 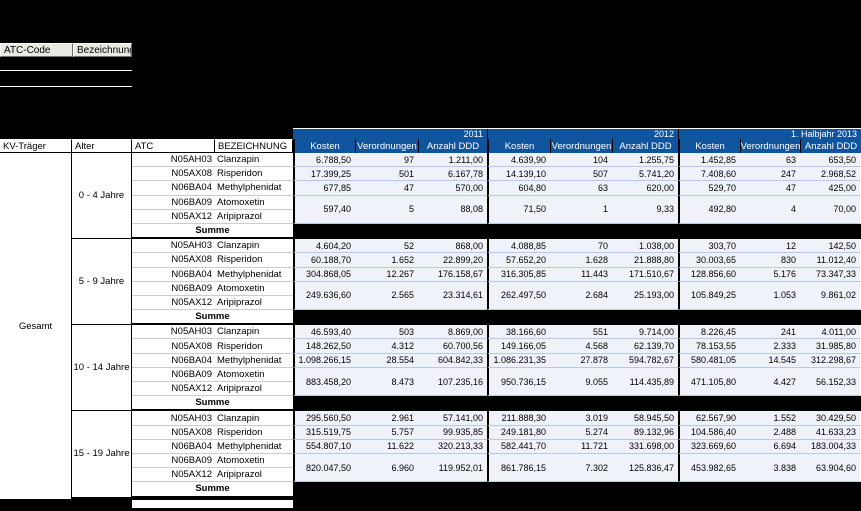 What do you see at coordinates (769, 134) in the screenshot?
I see `year-header-cell: 1. Halbjahr 2013` at bounding box center [769, 134].